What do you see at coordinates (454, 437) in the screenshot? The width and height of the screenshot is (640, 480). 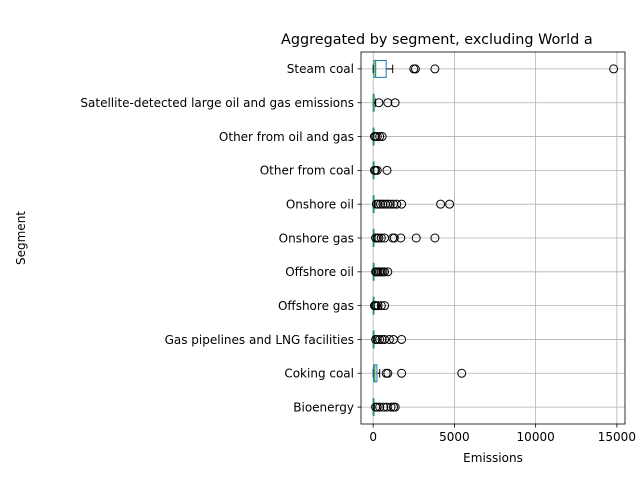 I see `x-tick-label: 5000` at bounding box center [454, 437].